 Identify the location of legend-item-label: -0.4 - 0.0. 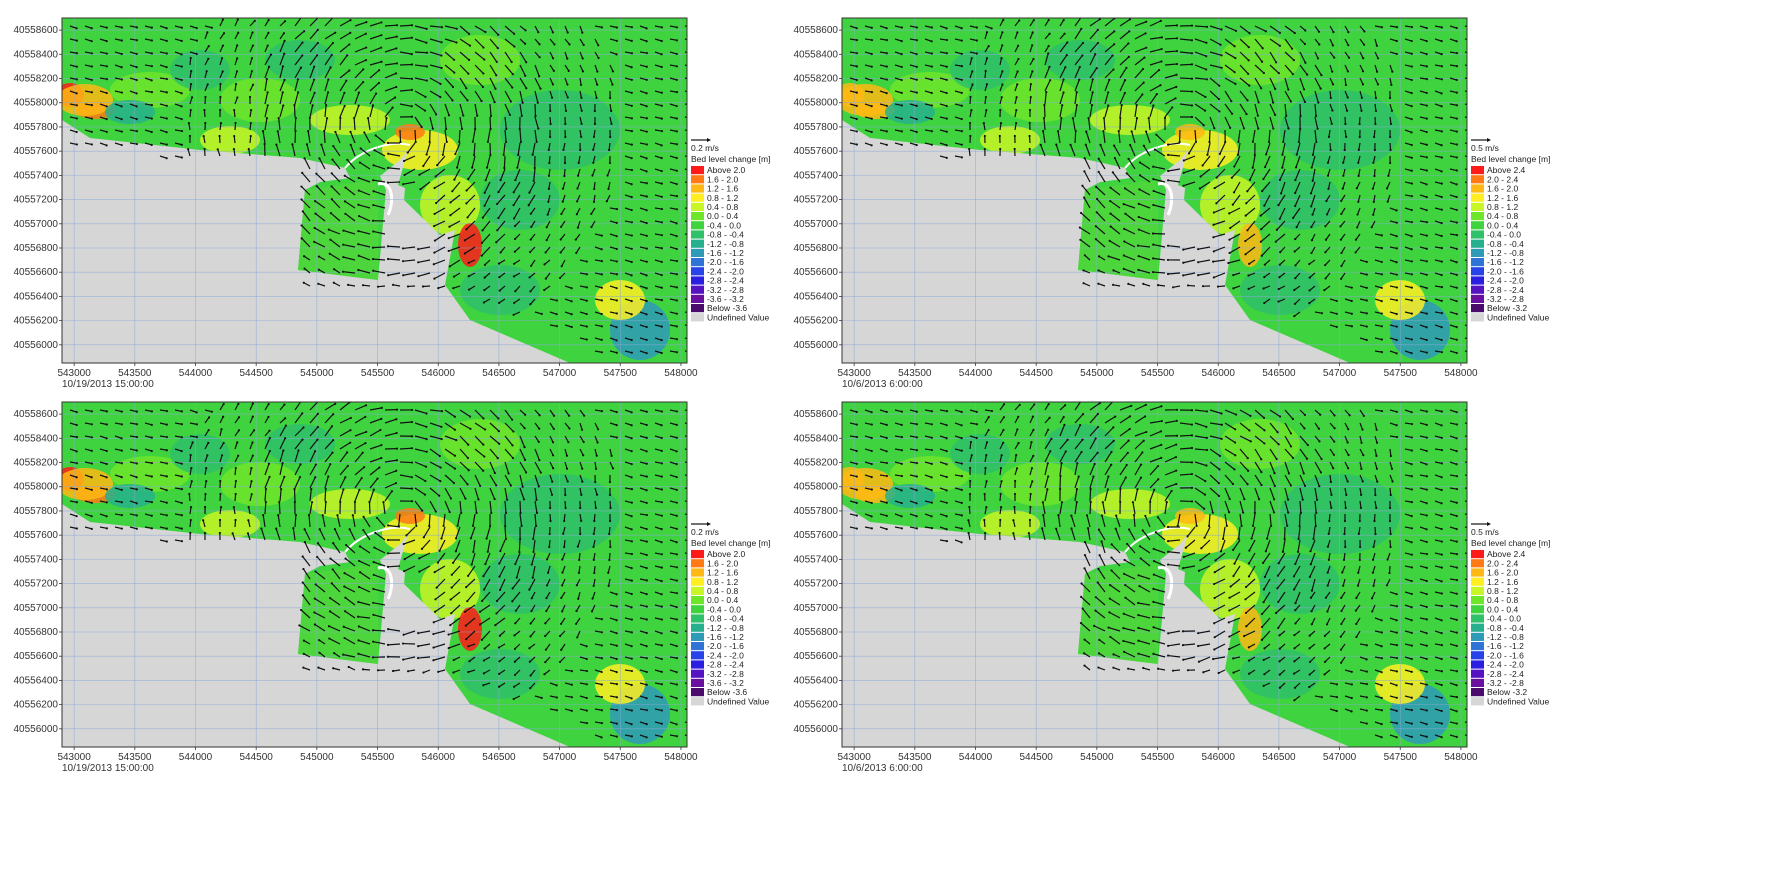
(1504, 235).